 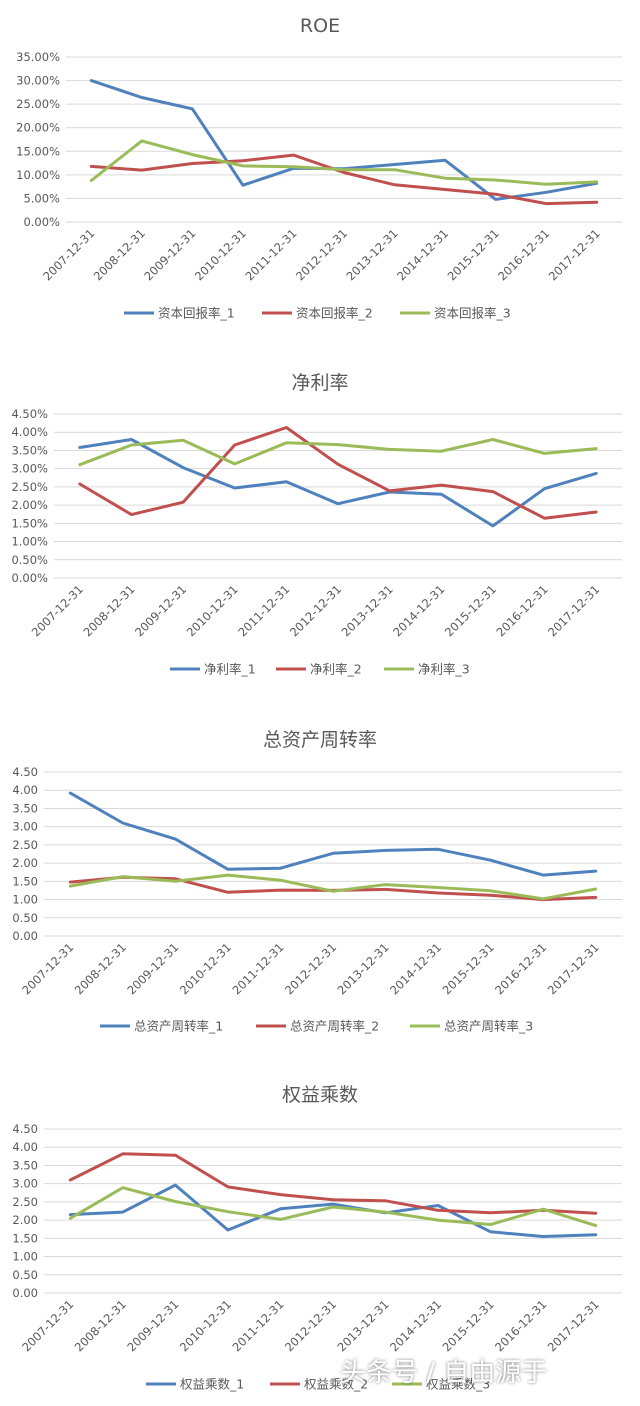 What do you see at coordinates (444, 669) in the screenshot?
I see `legend-label: 净利率_3` at bounding box center [444, 669].